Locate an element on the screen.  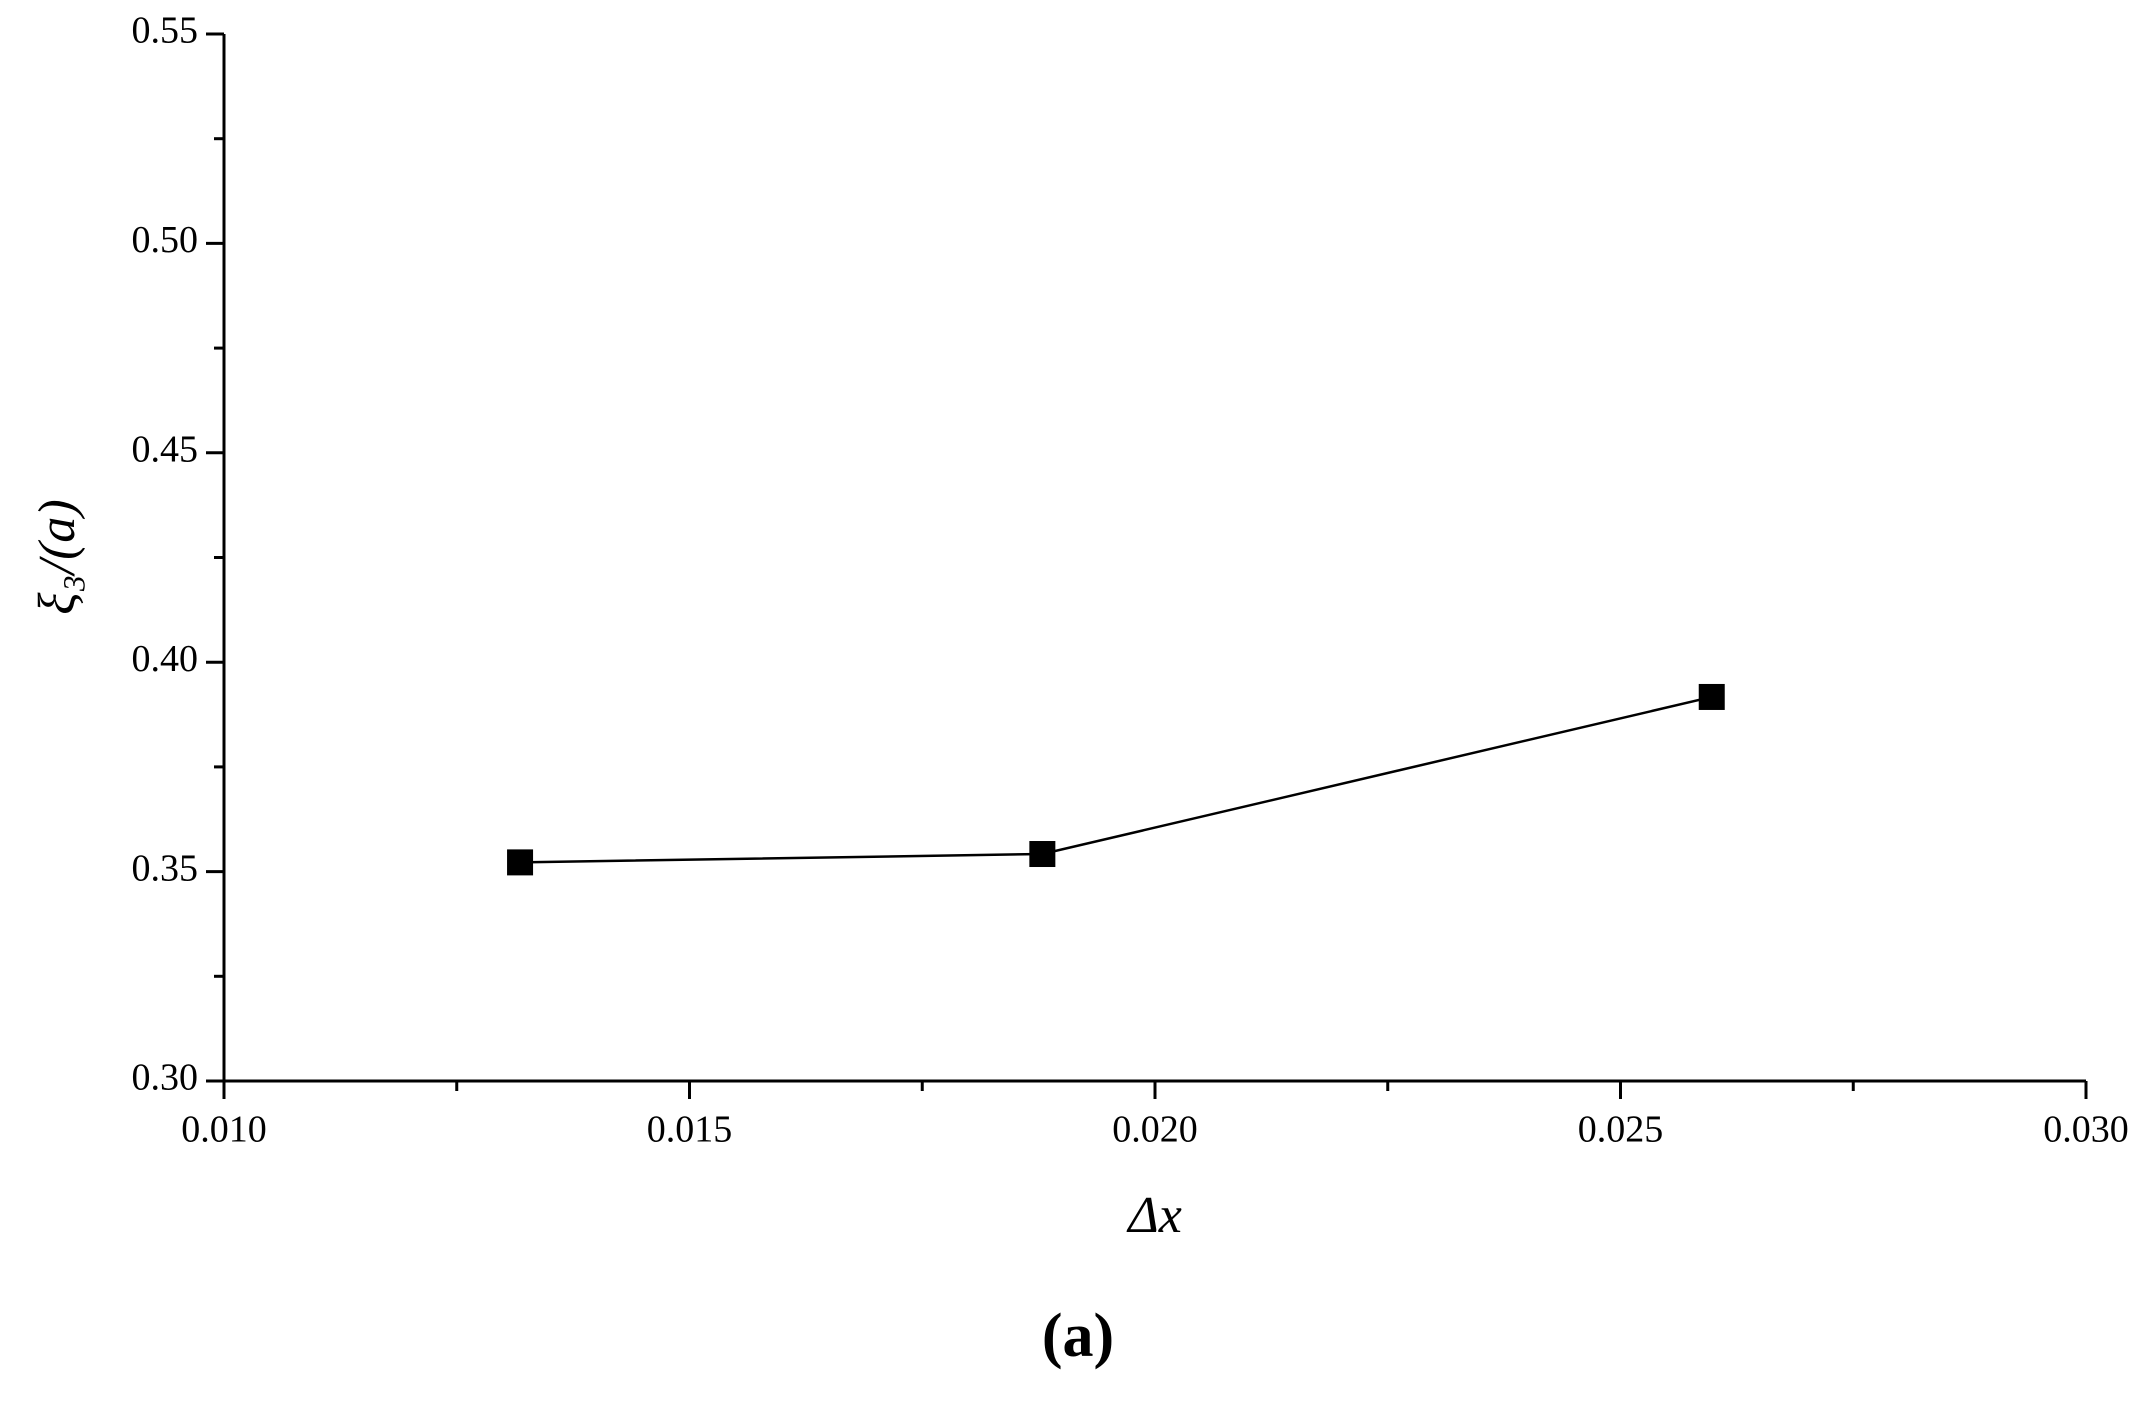
y-tick-label: 0.45 is located at coordinates (165, 450).